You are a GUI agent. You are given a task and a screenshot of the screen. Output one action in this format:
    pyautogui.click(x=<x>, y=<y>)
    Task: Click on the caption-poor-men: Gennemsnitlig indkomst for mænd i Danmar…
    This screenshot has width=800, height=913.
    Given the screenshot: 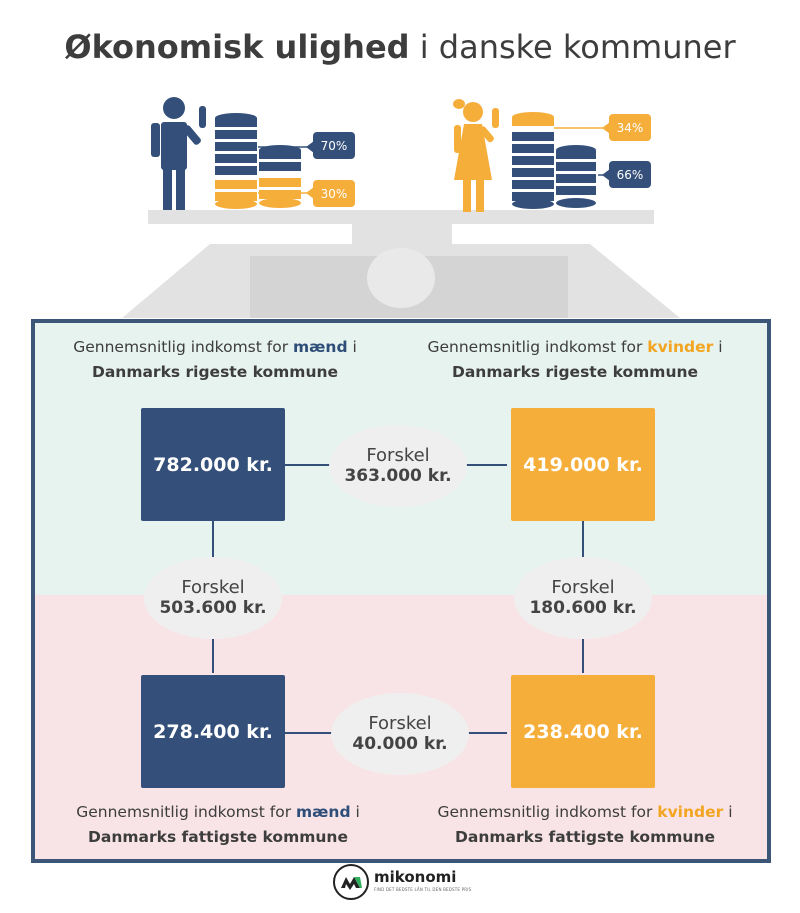 What is the action you would take?
    pyautogui.click(x=218, y=824)
    